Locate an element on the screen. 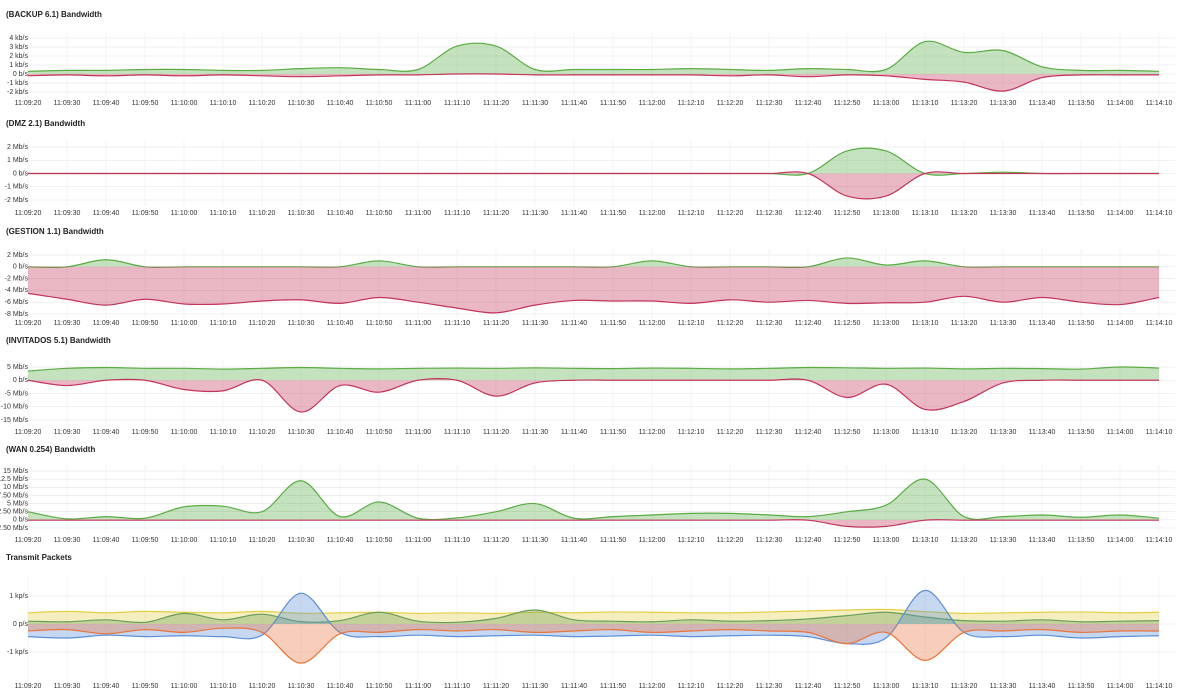 This screenshot has height=699, width=1200. panel-title: (BACKUP 6.1) Bandwidth is located at coordinates (54, 14).